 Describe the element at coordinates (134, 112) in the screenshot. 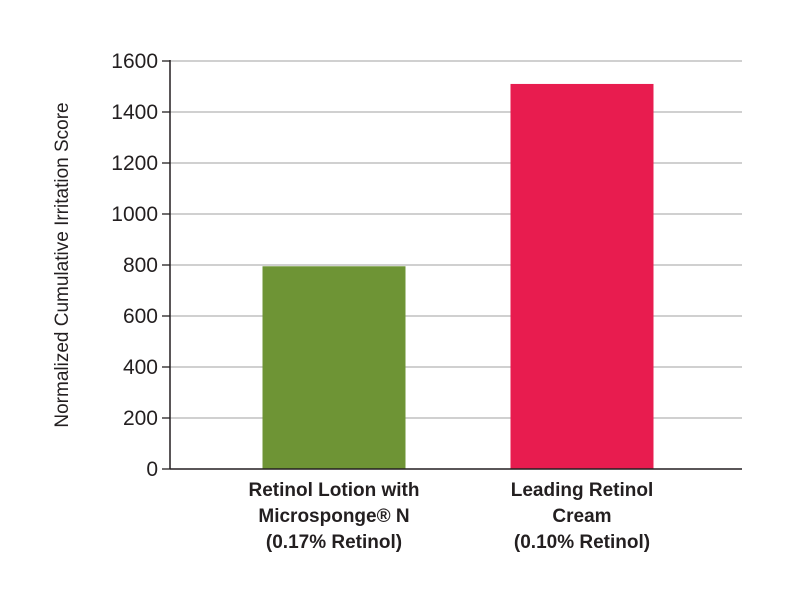

I see `y-tick-label: 1400` at that location.